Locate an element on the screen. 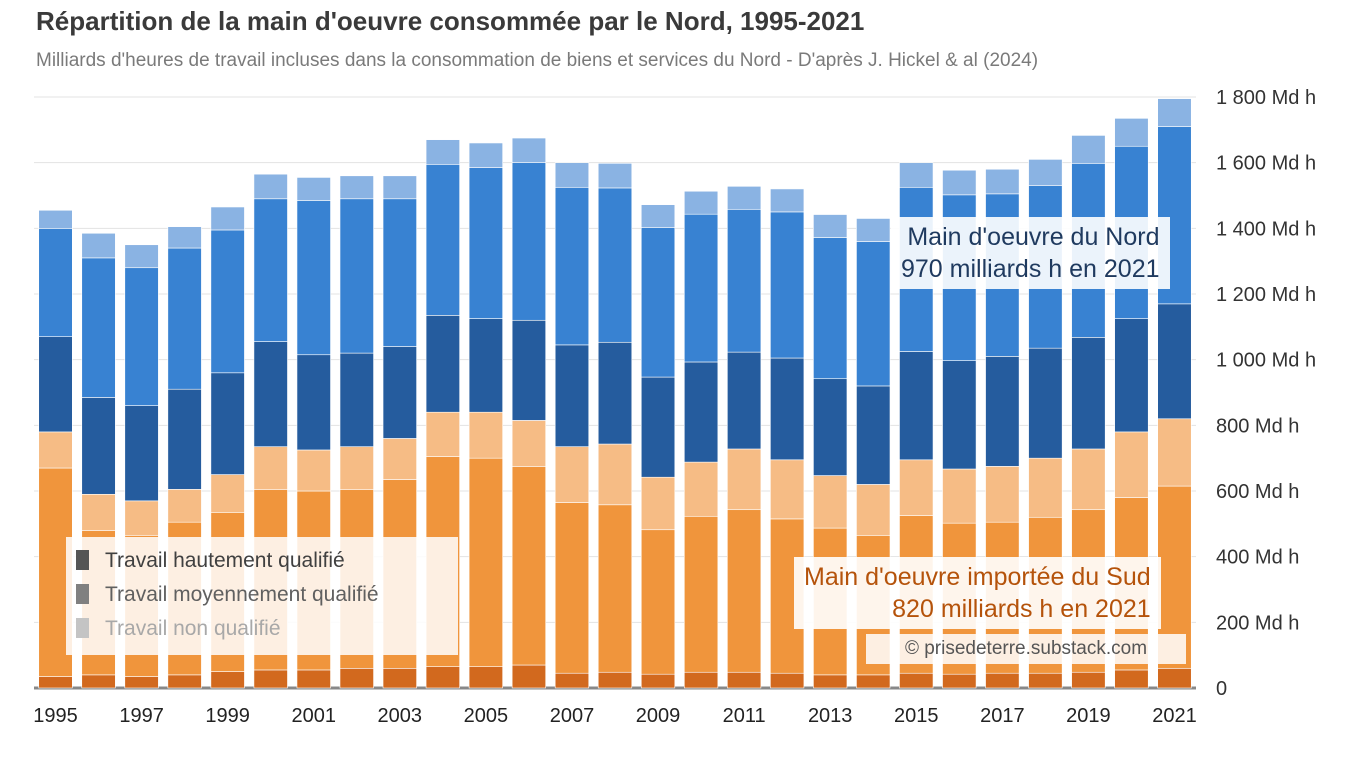 The width and height of the screenshot is (1351, 757). x-tick-label: 2013 is located at coordinates (830, 716).